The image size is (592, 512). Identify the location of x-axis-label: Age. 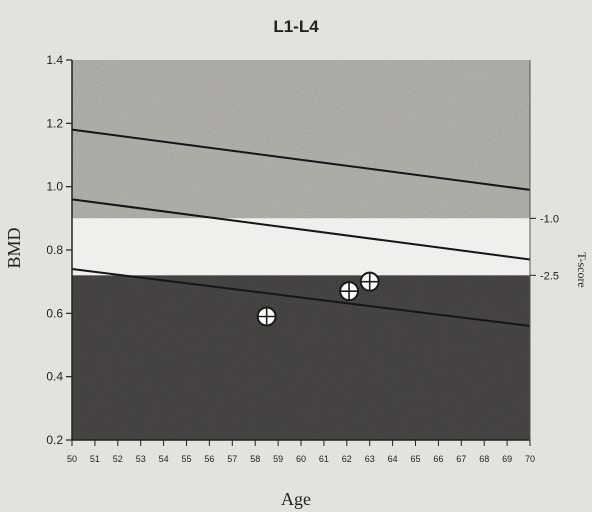
(296, 499).